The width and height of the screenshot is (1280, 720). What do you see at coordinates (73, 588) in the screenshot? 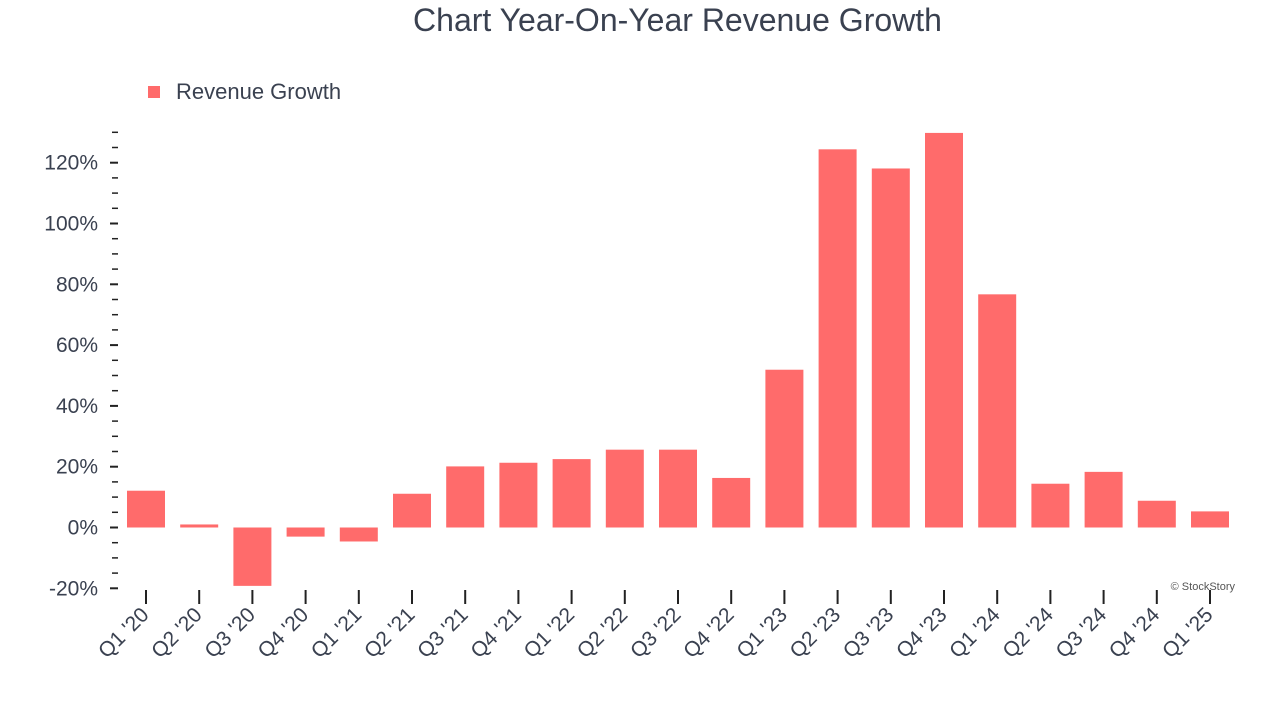
I see `y-tick-label: -20%` at bounding box center [73, 588].